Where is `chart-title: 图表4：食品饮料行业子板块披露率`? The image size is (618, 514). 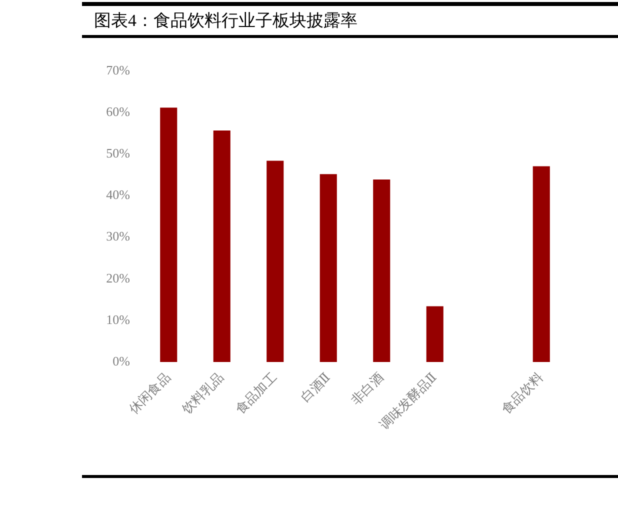
chart-title: 图表4：食品饮料行业子板块披露率 is located at coordinates (226, 21).